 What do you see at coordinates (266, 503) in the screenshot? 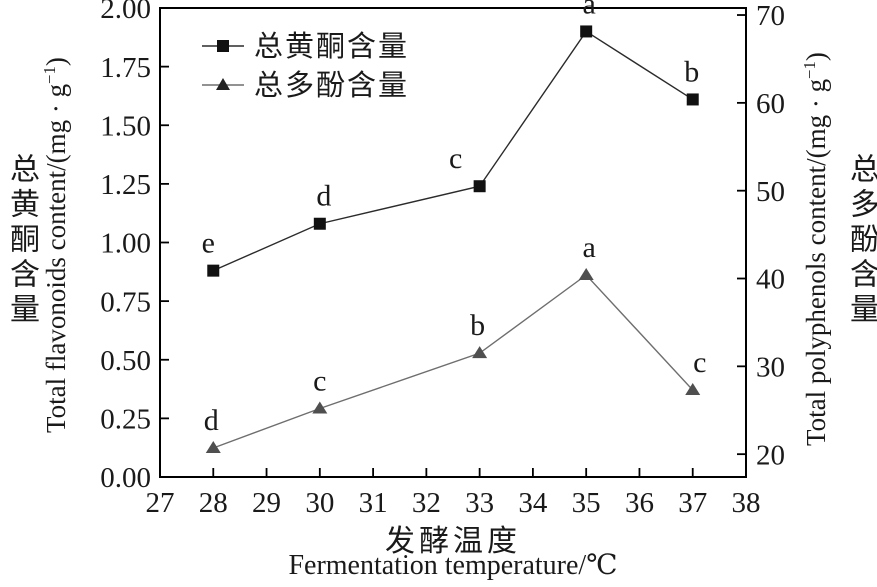
I see `x-tick-label: 29` at bounding box center [266, 503].